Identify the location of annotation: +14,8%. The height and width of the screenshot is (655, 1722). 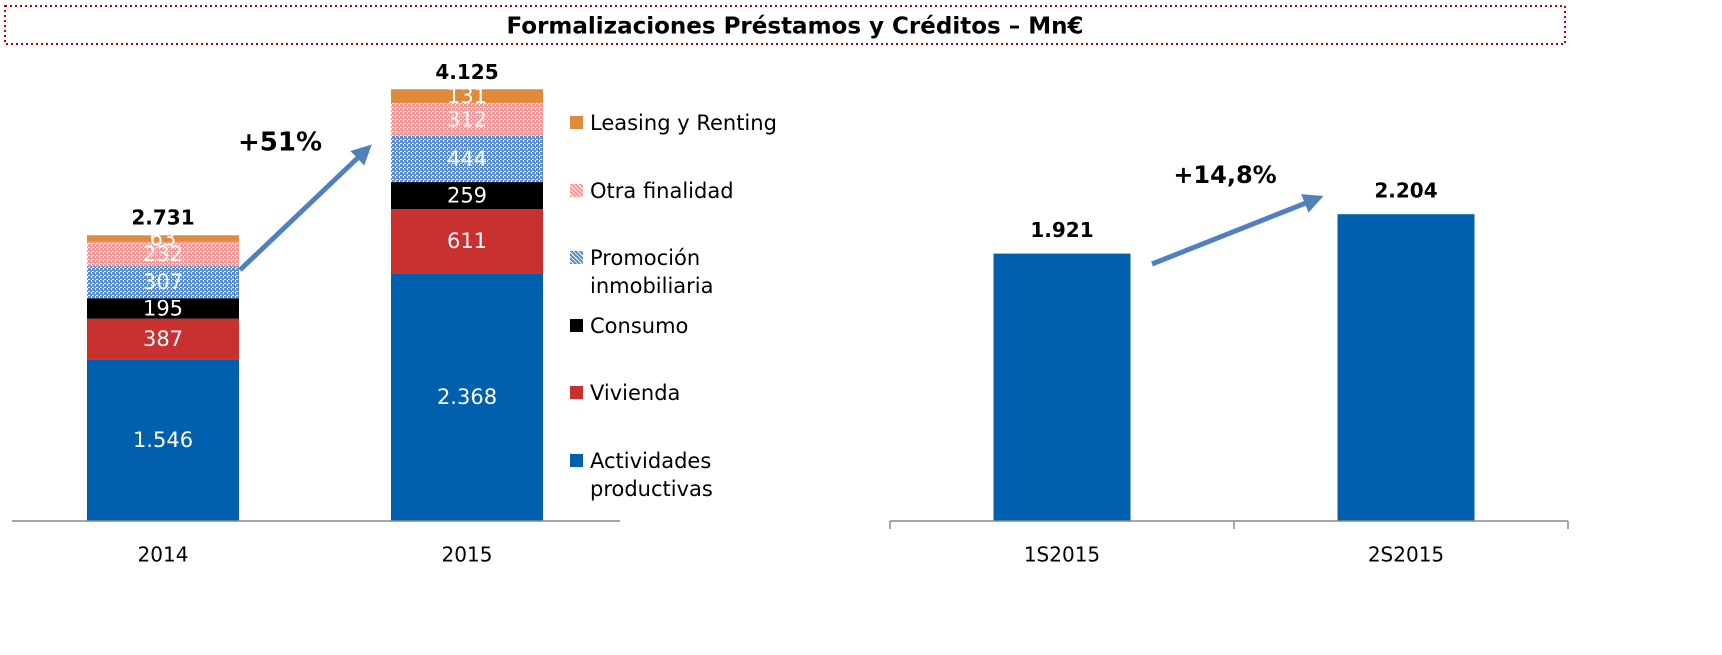
(1224, 175).